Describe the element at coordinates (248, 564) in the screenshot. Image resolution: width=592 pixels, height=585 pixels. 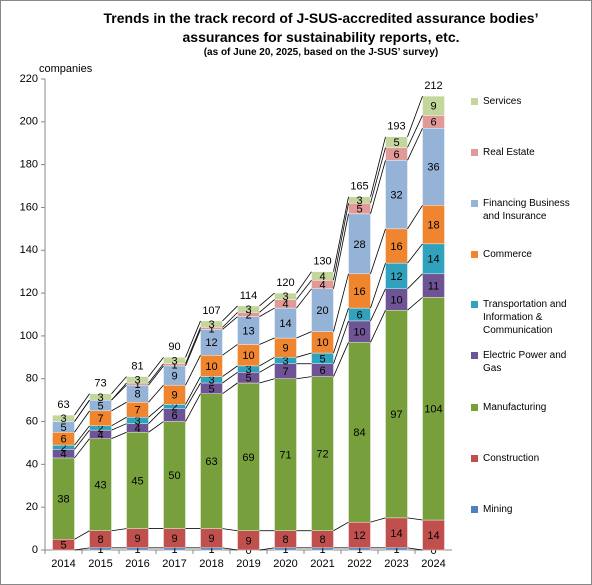
I see `x-tick-label: 2019` at that location.